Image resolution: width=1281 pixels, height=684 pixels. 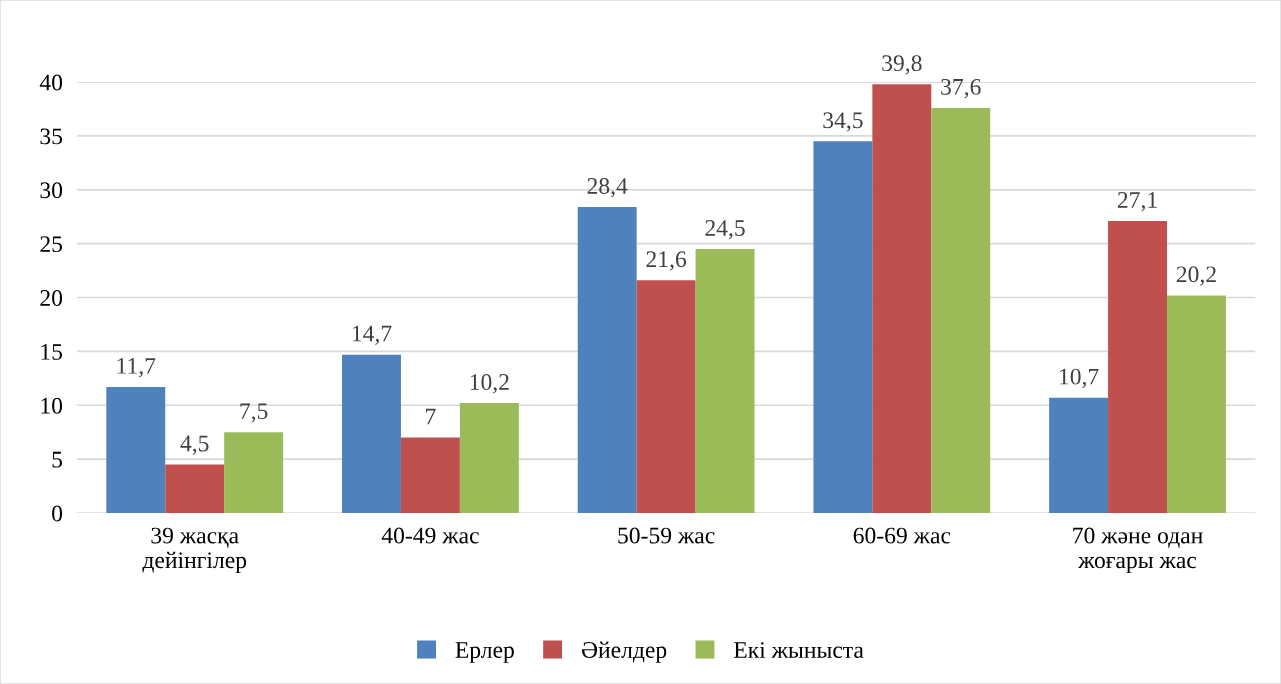 What do you see at coordinates (624, 652) in the screenshot?
I see `legend-label: Әйелдер` at bounding box center [624, 652].